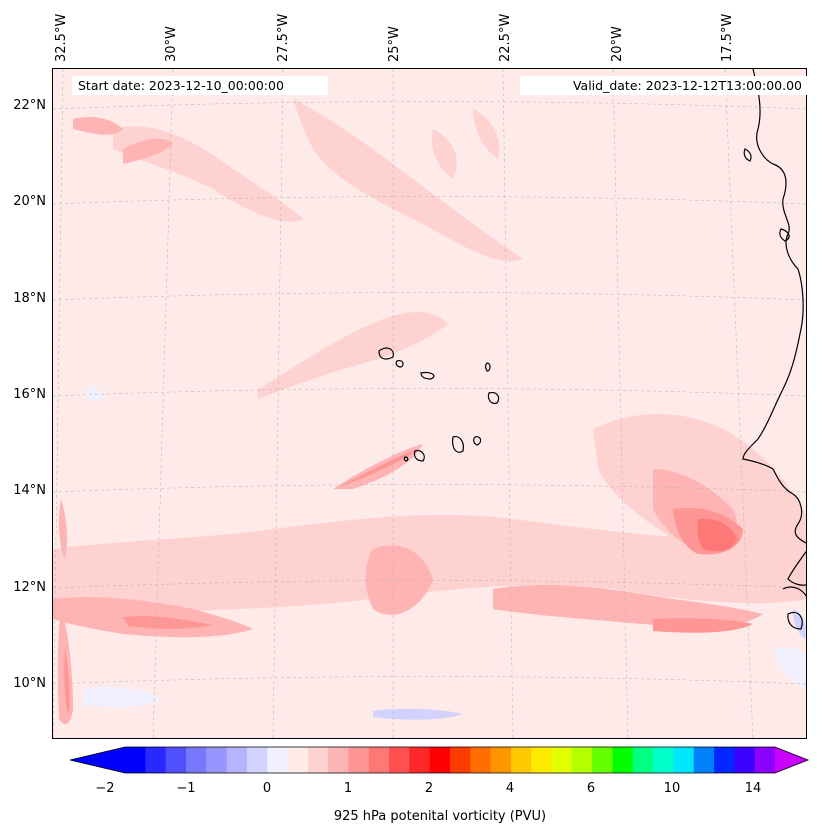 Image resolution: width=837 pixels, height=836 pixels. Describe the element at coordinates (791, 760) in the screenshot. I see `colorbar-extend-high` at that location.